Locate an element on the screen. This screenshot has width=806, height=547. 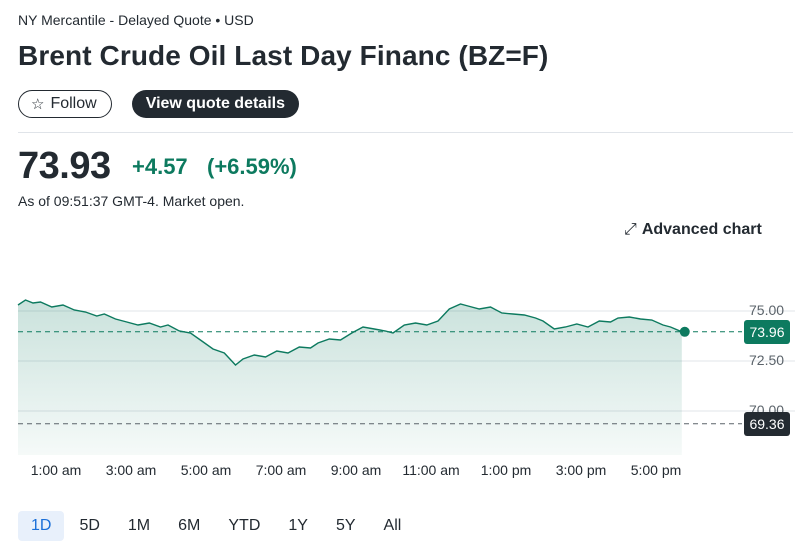
y-axis-tick-label: 75.00 is located at coordinates (767, 310).